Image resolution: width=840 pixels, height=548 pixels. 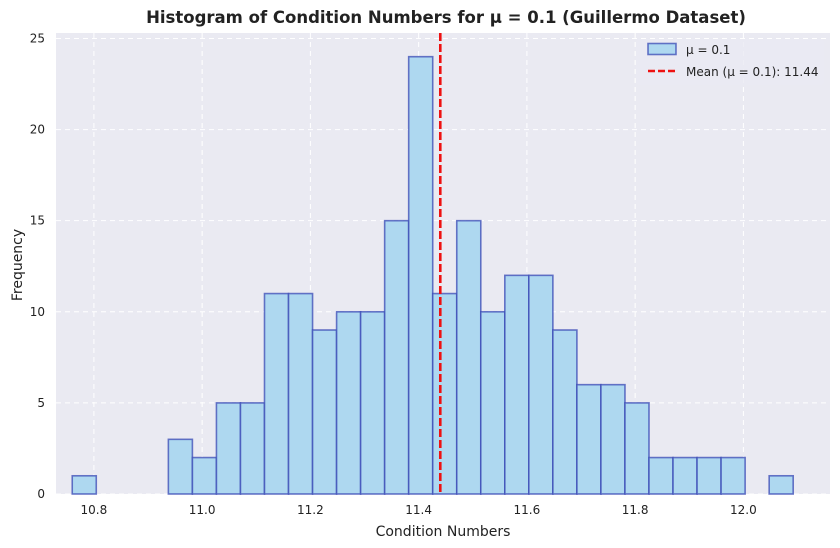 I want to click on legend-label-mean: Mean (μ = 0.1): 11.44, so click(x=752, y=72).